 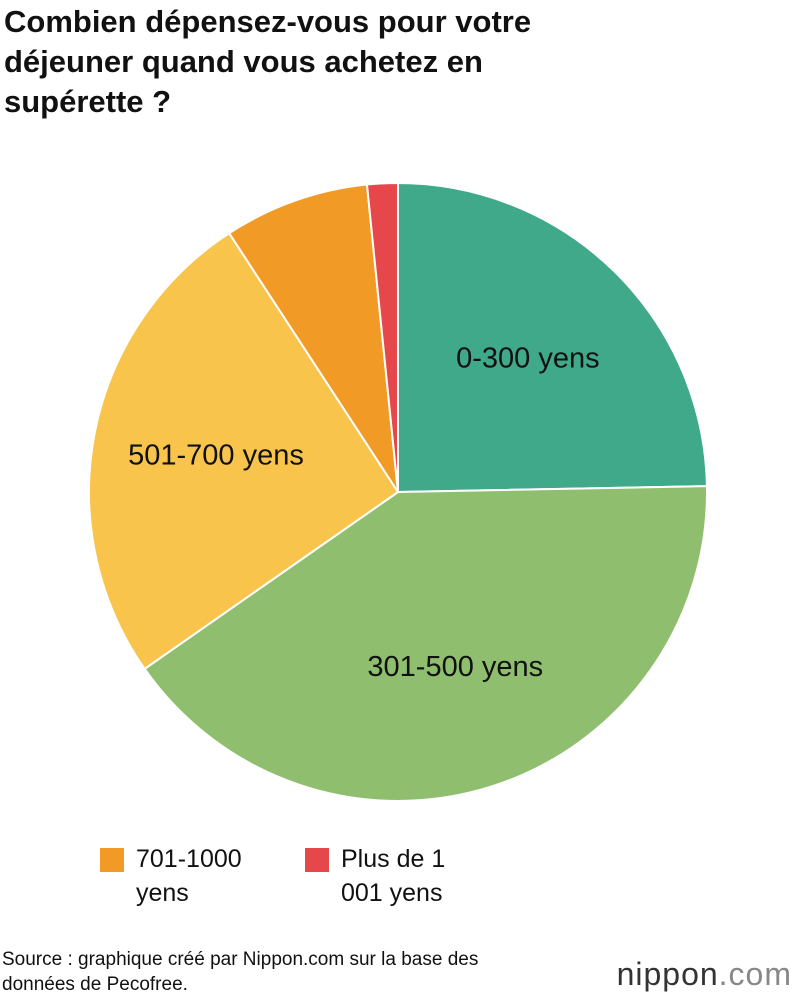 What do you see at coordinates (455, 667) in the screenshot?
I see `slice-label: 301-500 yens` at bounding box center [455, 667].